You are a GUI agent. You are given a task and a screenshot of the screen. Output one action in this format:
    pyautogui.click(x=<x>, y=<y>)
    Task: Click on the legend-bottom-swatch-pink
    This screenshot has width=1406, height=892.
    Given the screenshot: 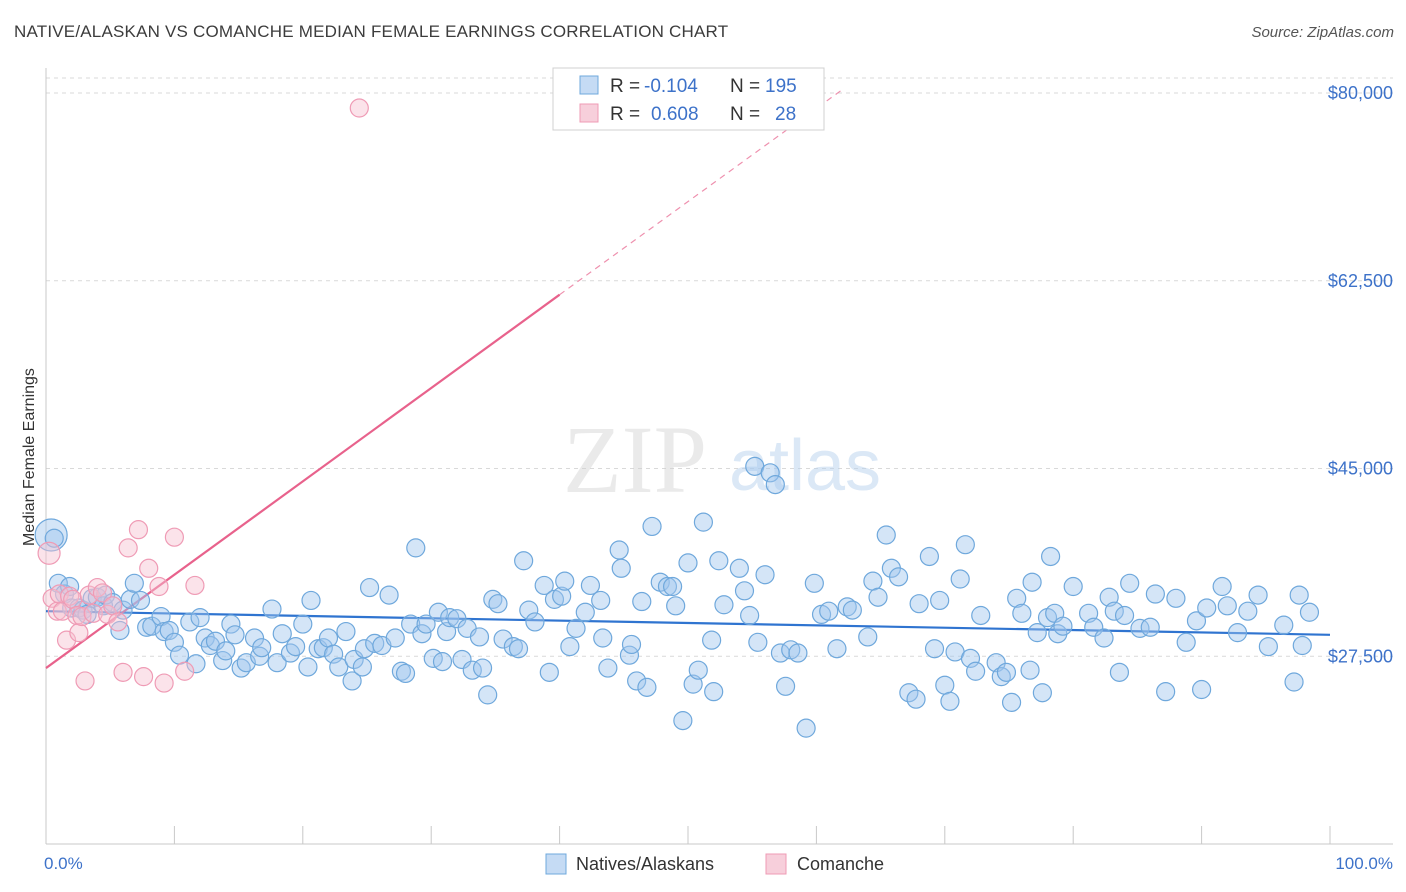 What is the action you would take?
    pyautogui.click(x=776, y=864)
    